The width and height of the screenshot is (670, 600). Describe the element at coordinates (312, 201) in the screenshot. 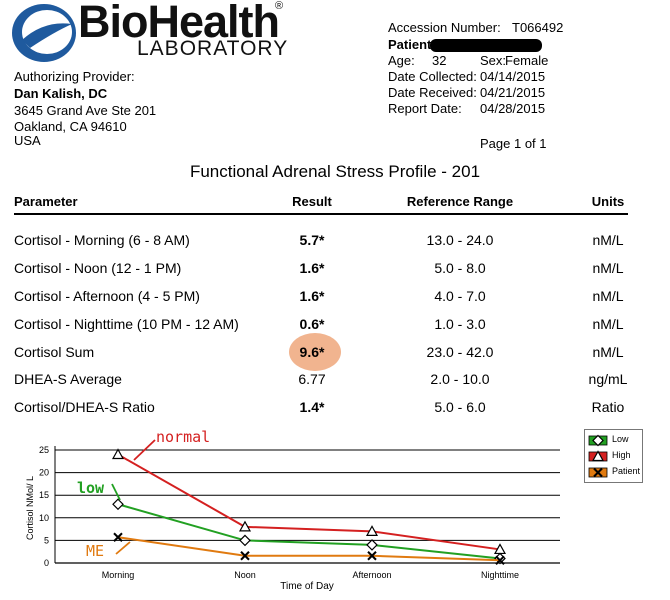

I see `header-result: Result` at that location.